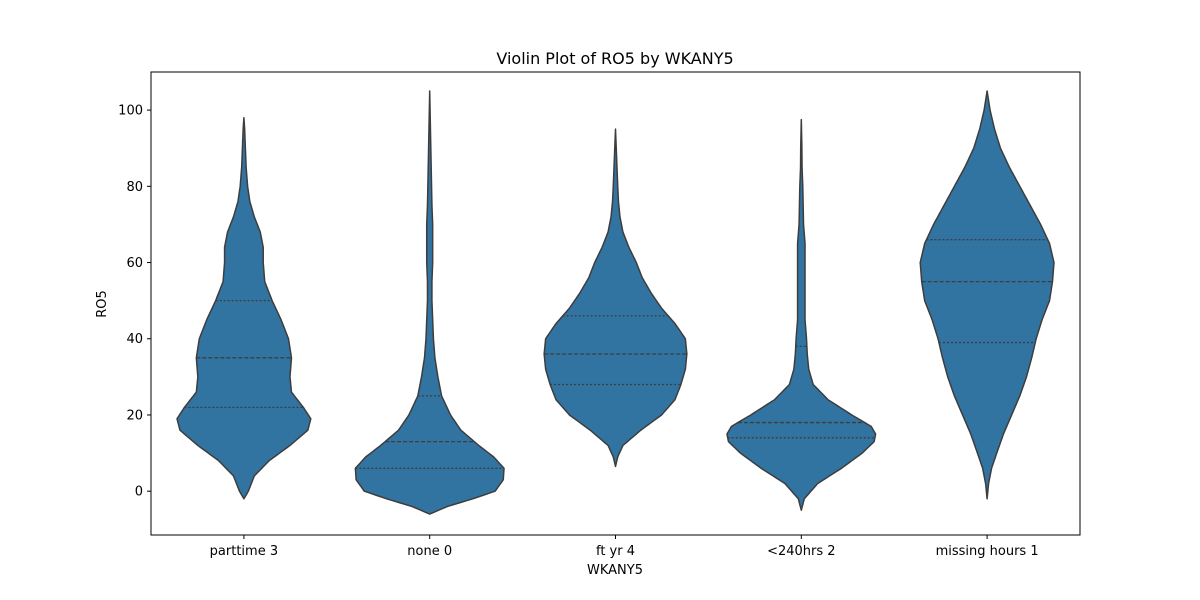 The image size is (1200, 600). What do you see at coordinates (801, 551) in the screenshot?
I see `x-tick-label: <240hrs 2` at bounding box center [801, 551].